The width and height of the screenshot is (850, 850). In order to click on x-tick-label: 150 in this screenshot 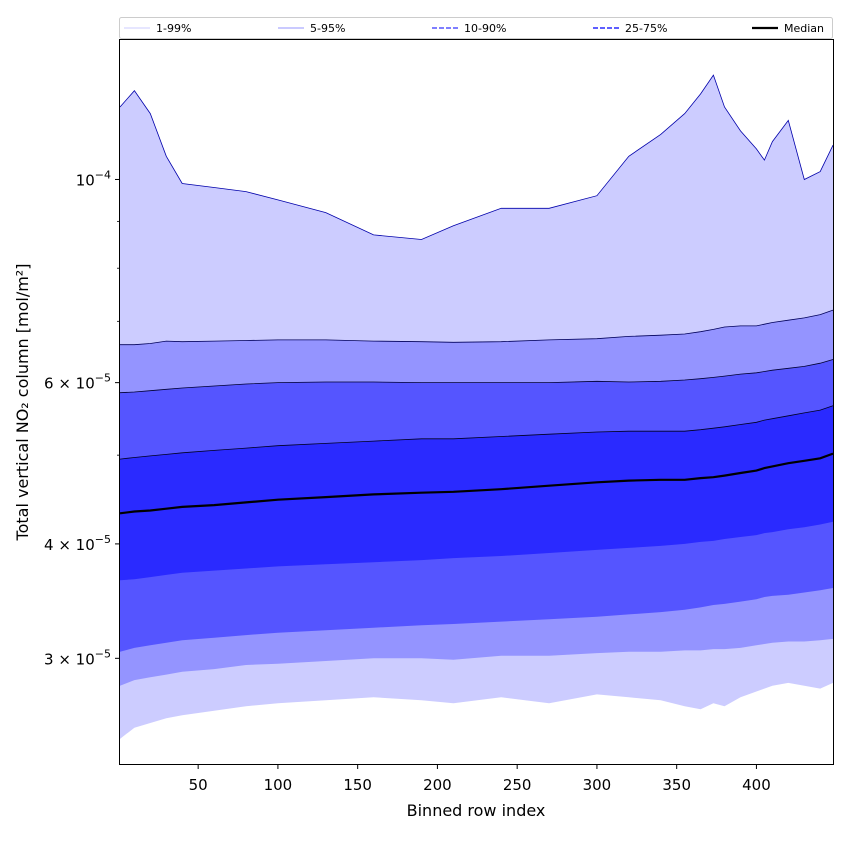, I will do `click(357, 785)`.